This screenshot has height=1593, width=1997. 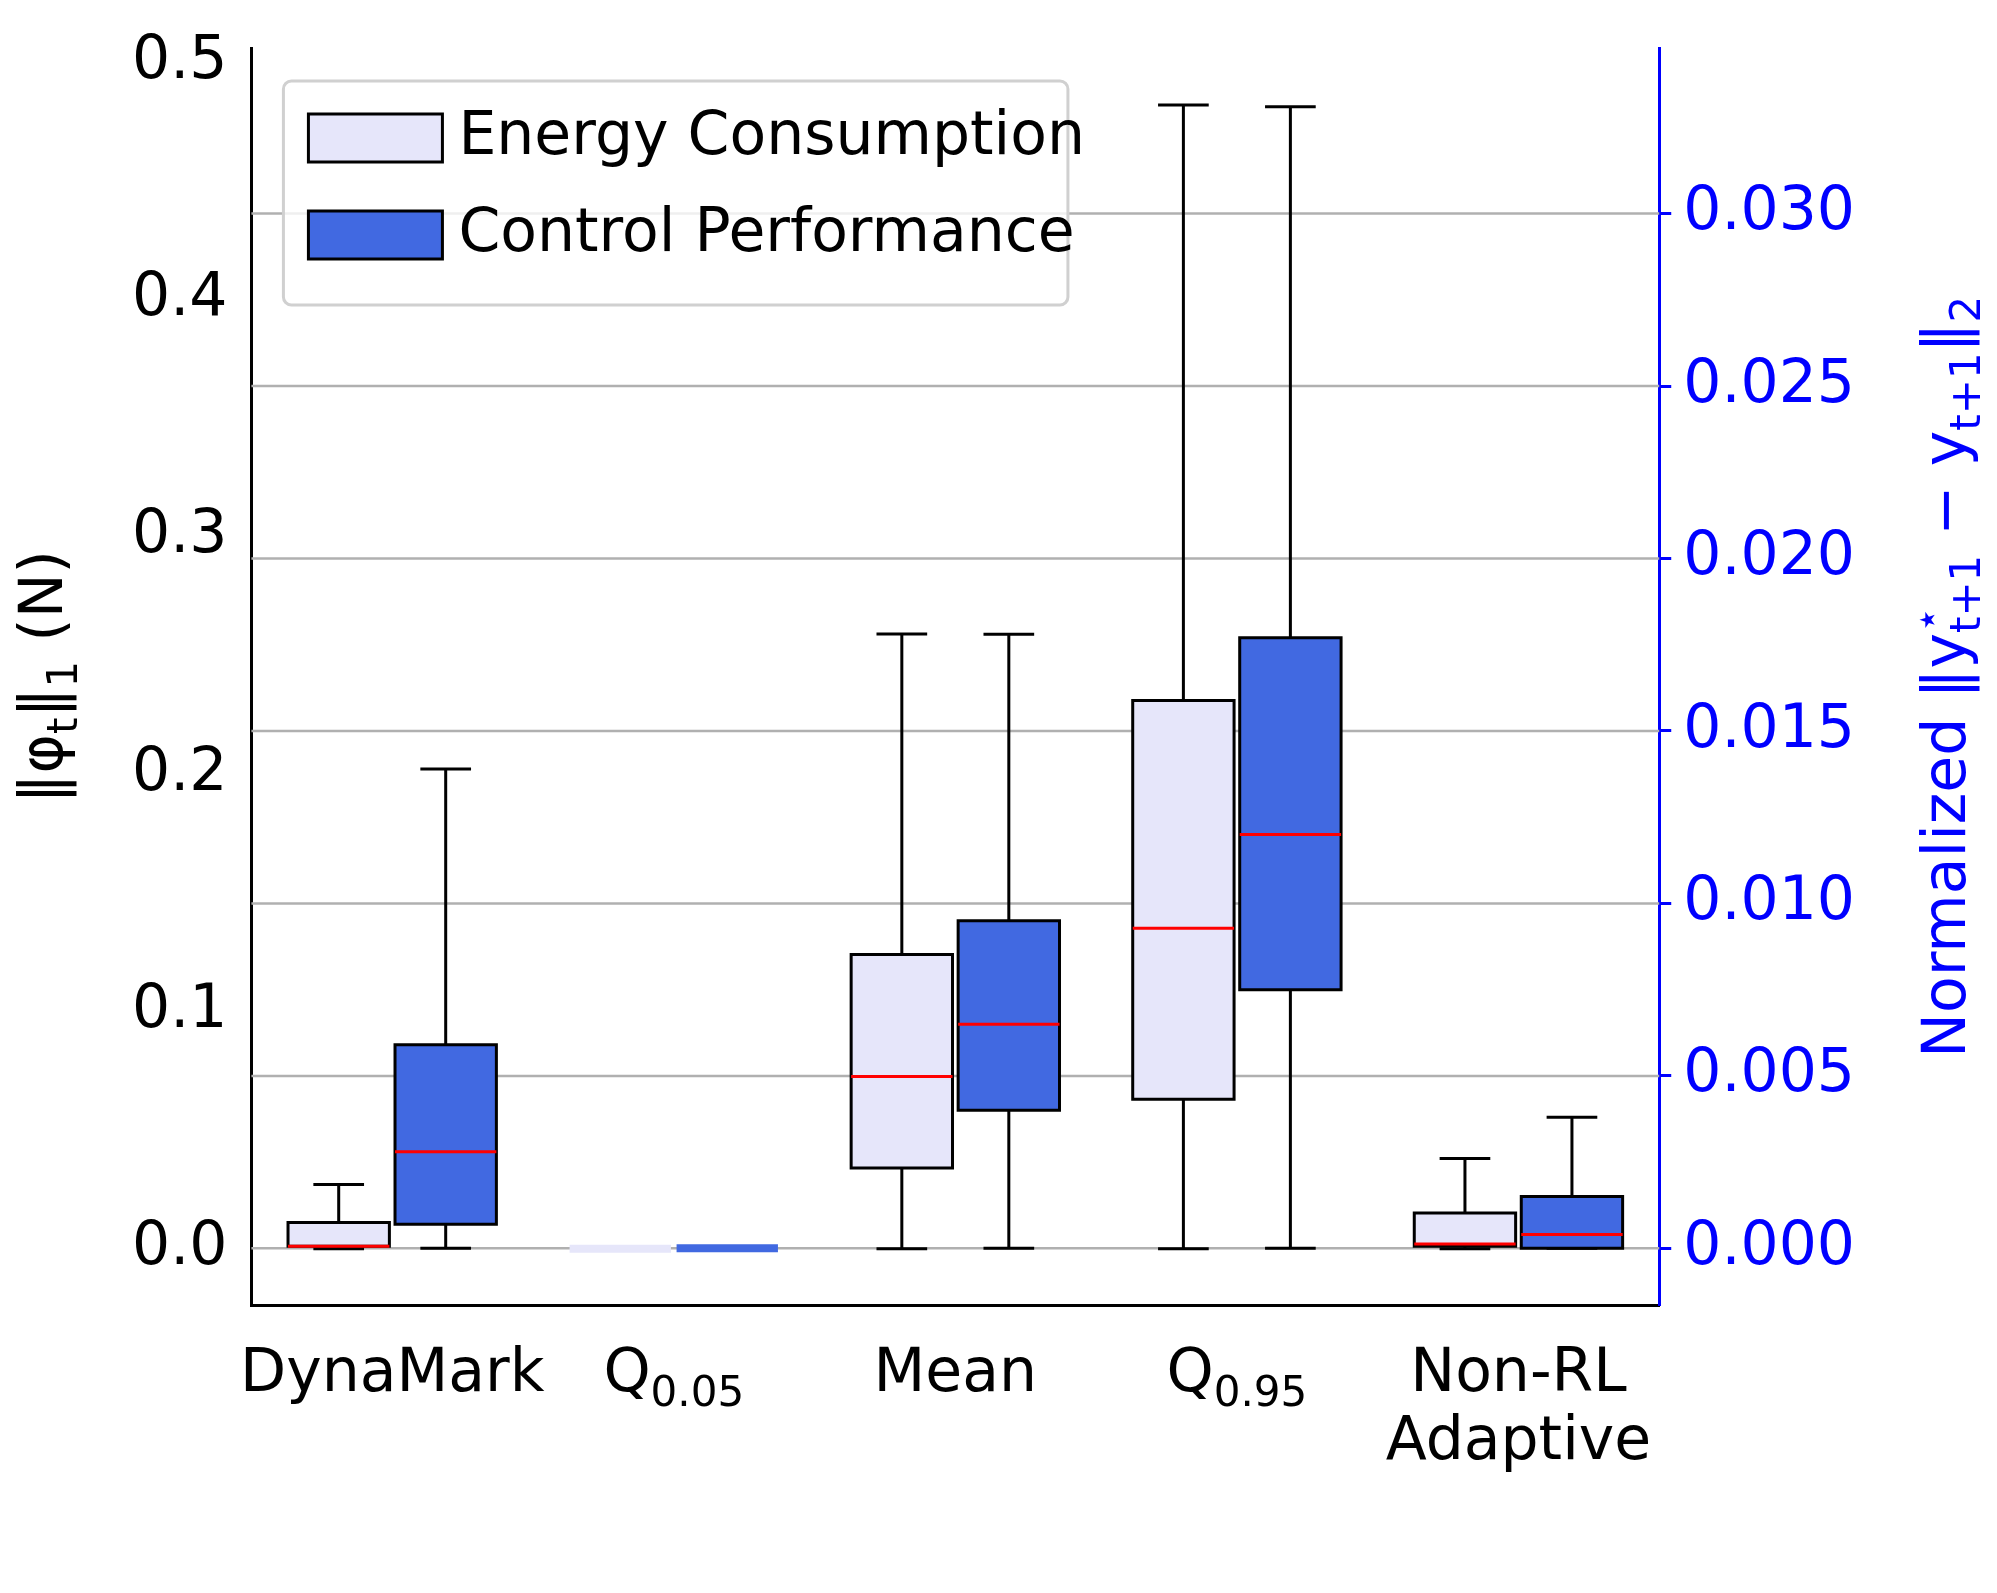 What do you see at coordinates (180, 1005) in the screenshot?
I see `y-tick-label: 0.1` at bounding box center [180, 1005].